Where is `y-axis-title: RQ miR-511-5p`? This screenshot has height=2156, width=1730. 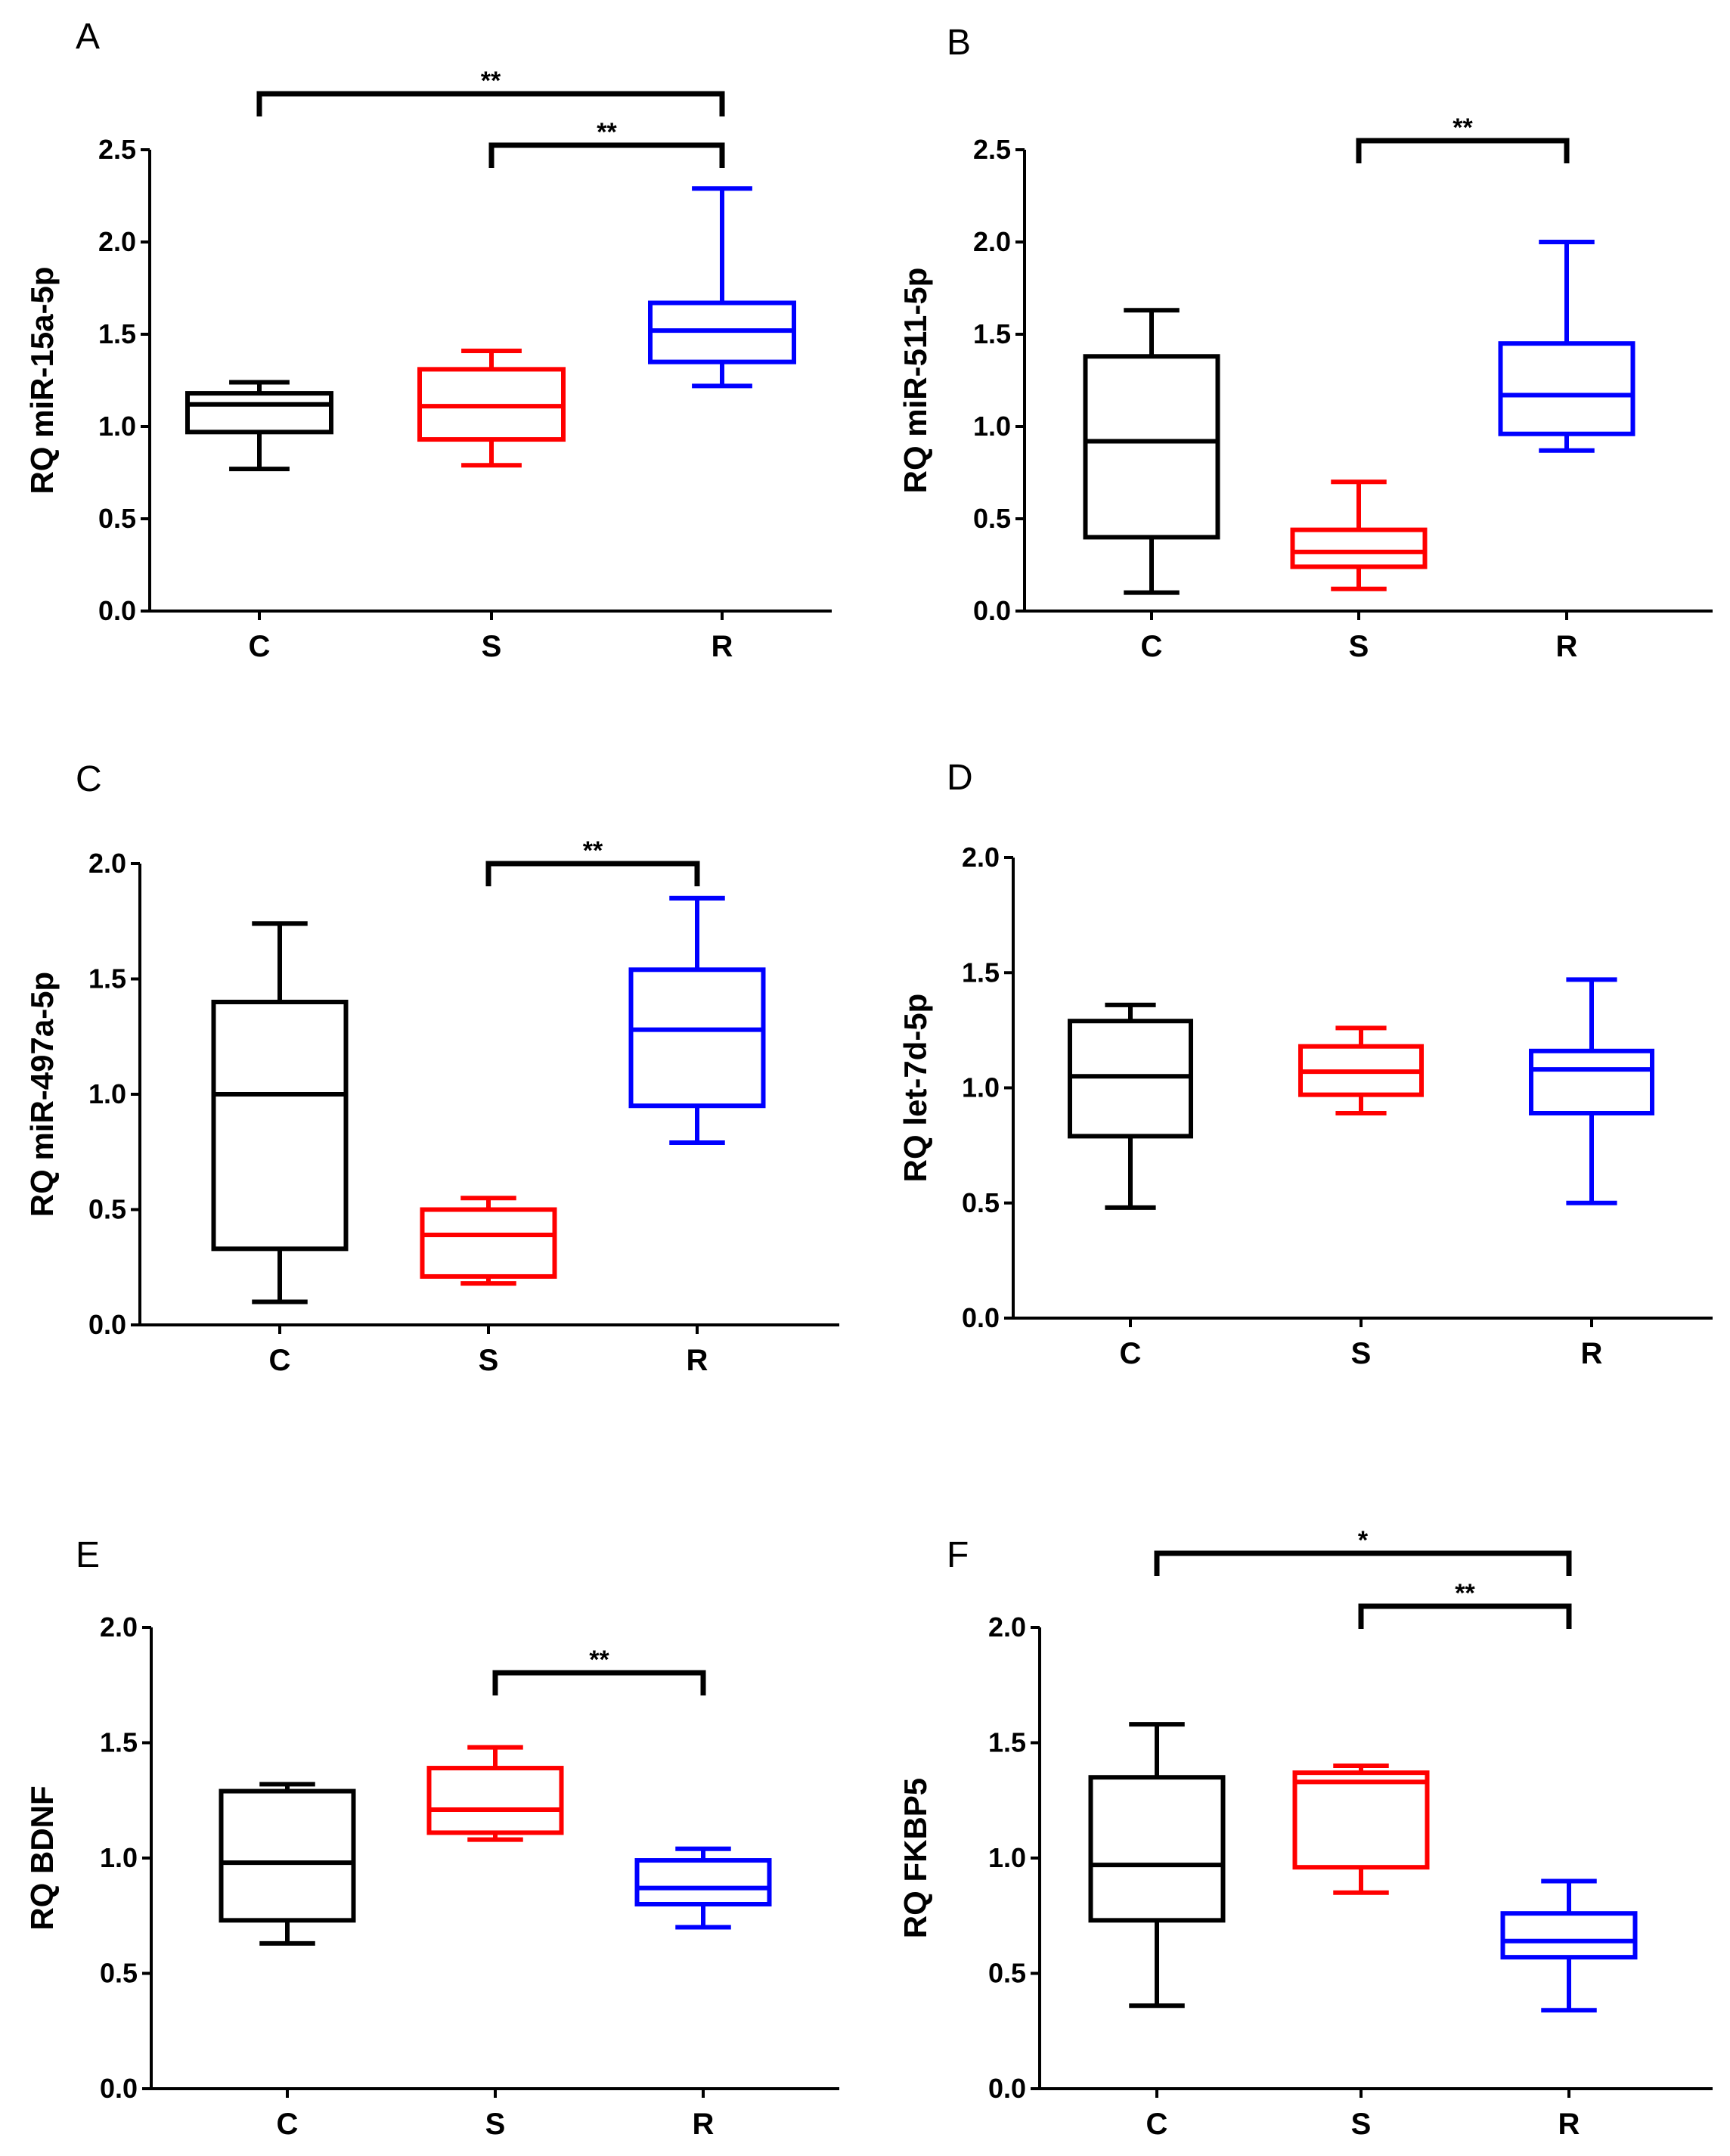
y-axis-title: RQ miR-511-5p is located at coordinates (916, 381).